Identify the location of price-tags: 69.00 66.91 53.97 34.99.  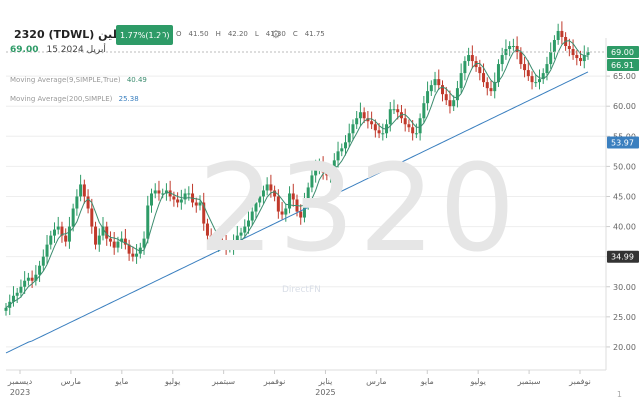
(623, 154).